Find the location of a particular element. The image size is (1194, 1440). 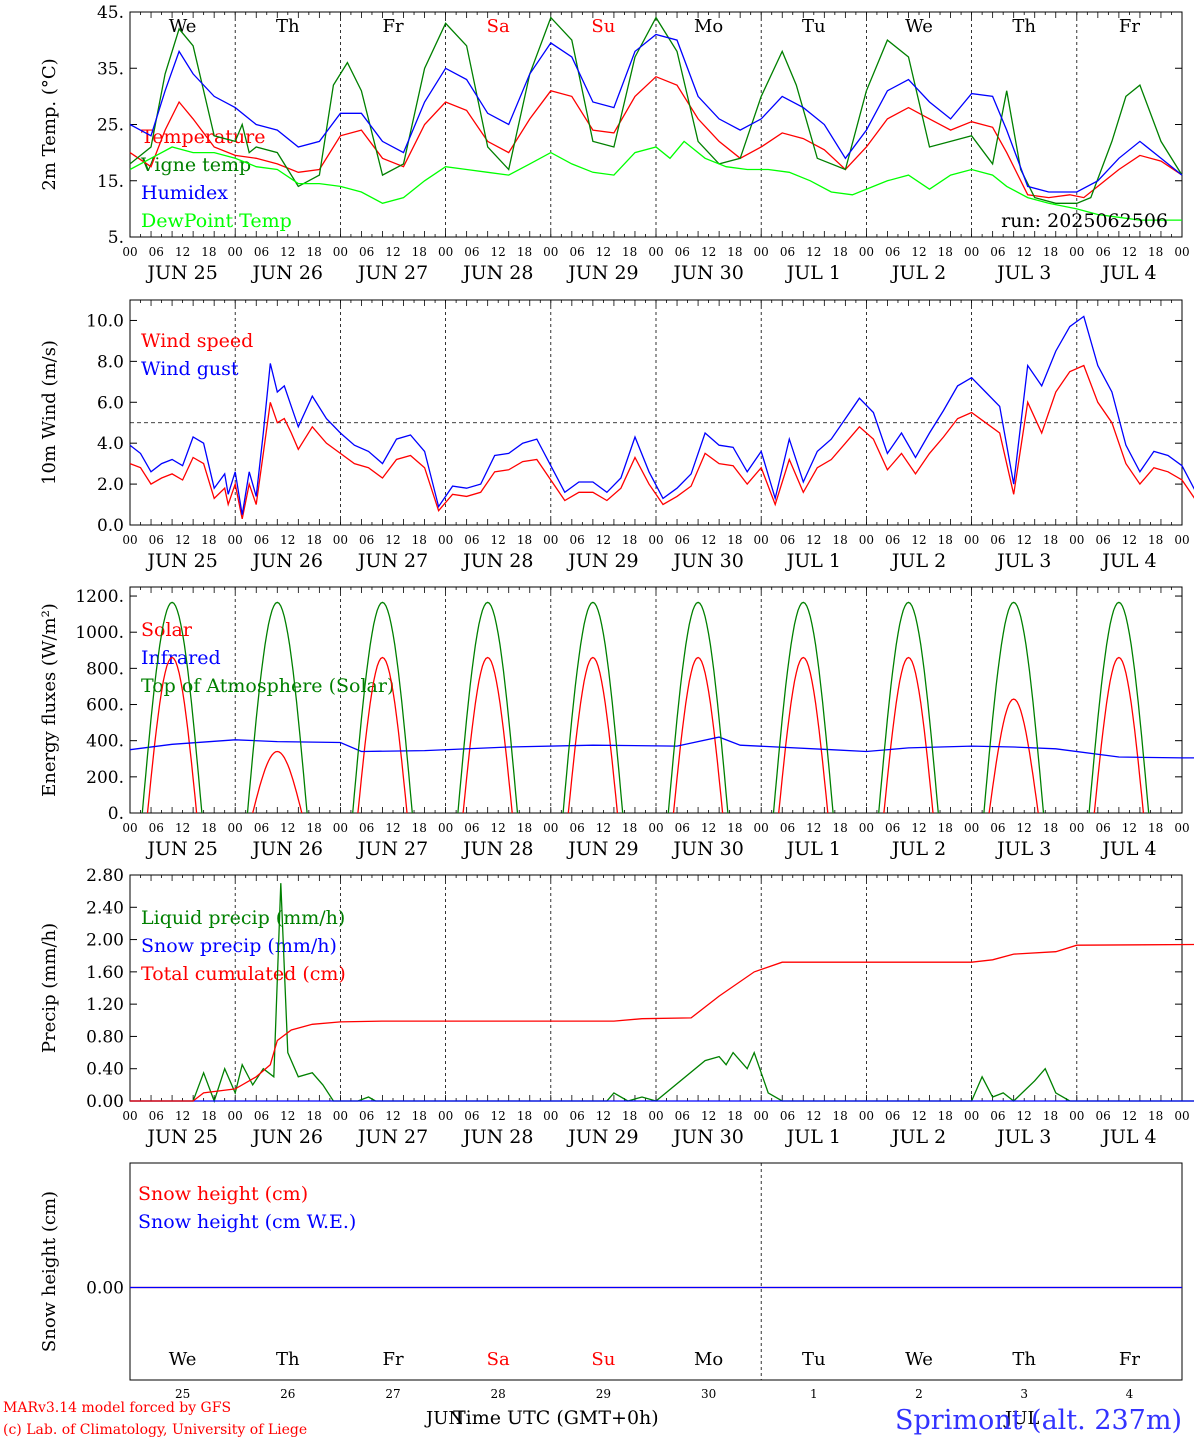

footer-month-jul: JUL is located at coordinates (1021, 1418).